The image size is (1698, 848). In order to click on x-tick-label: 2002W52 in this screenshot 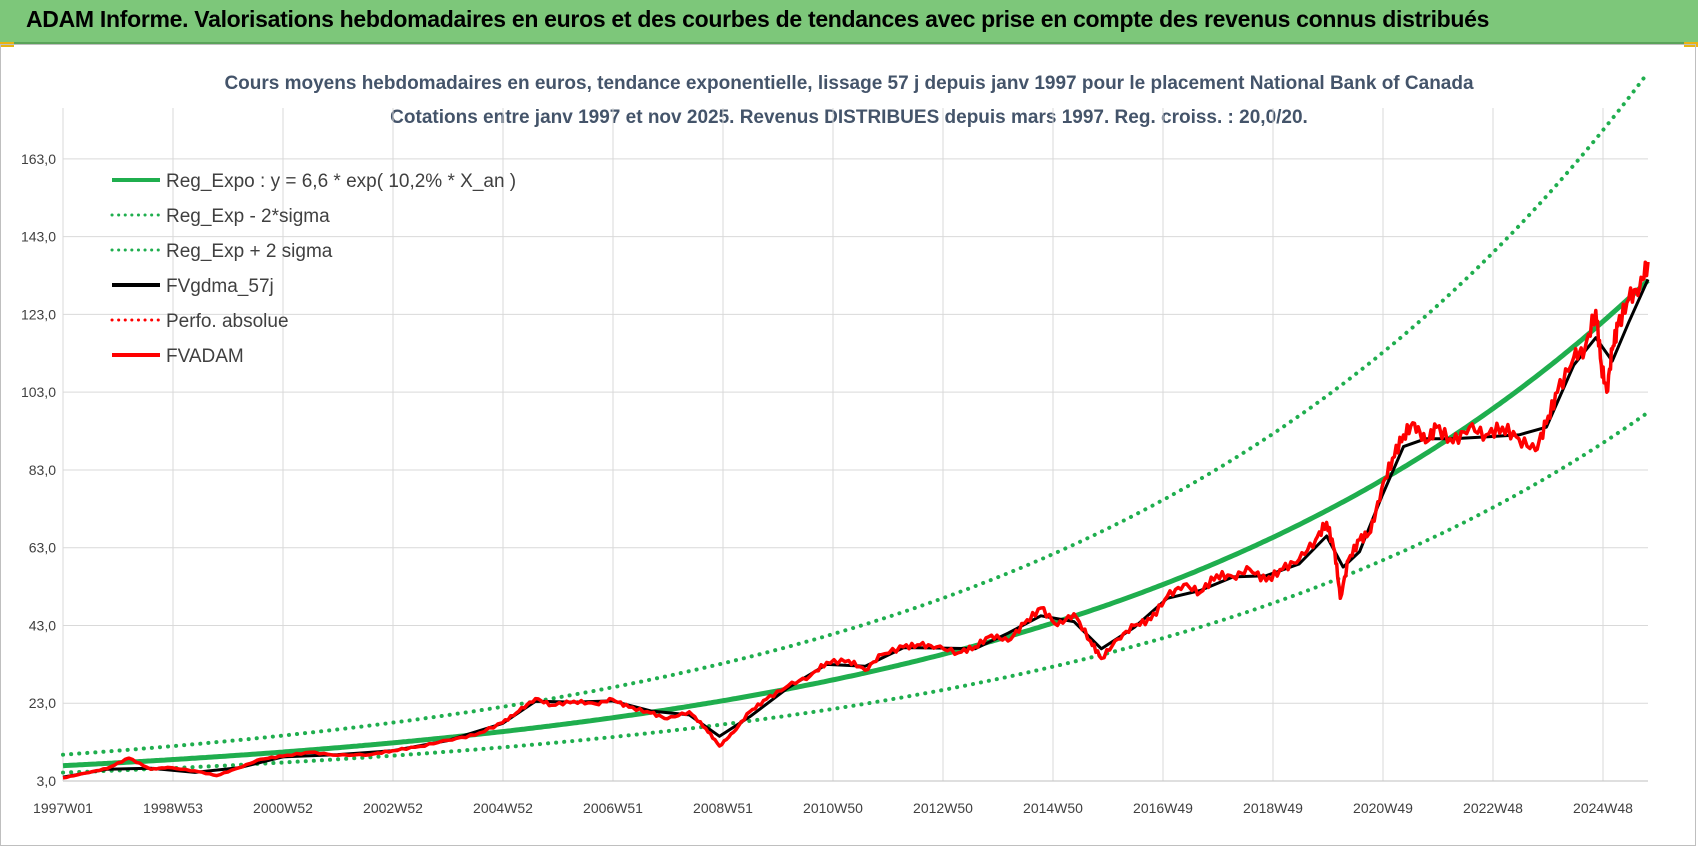, I will do `click(393, 808)`.